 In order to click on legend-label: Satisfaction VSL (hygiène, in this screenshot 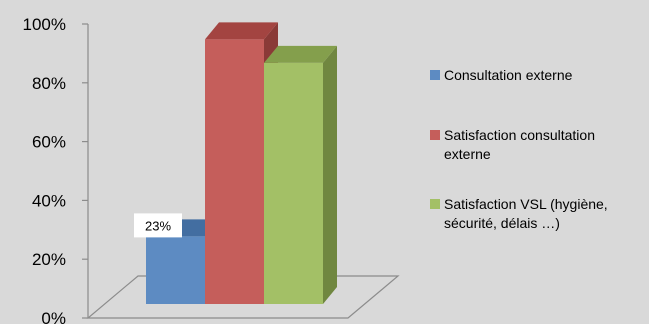, I will do `click(526, 204)`.